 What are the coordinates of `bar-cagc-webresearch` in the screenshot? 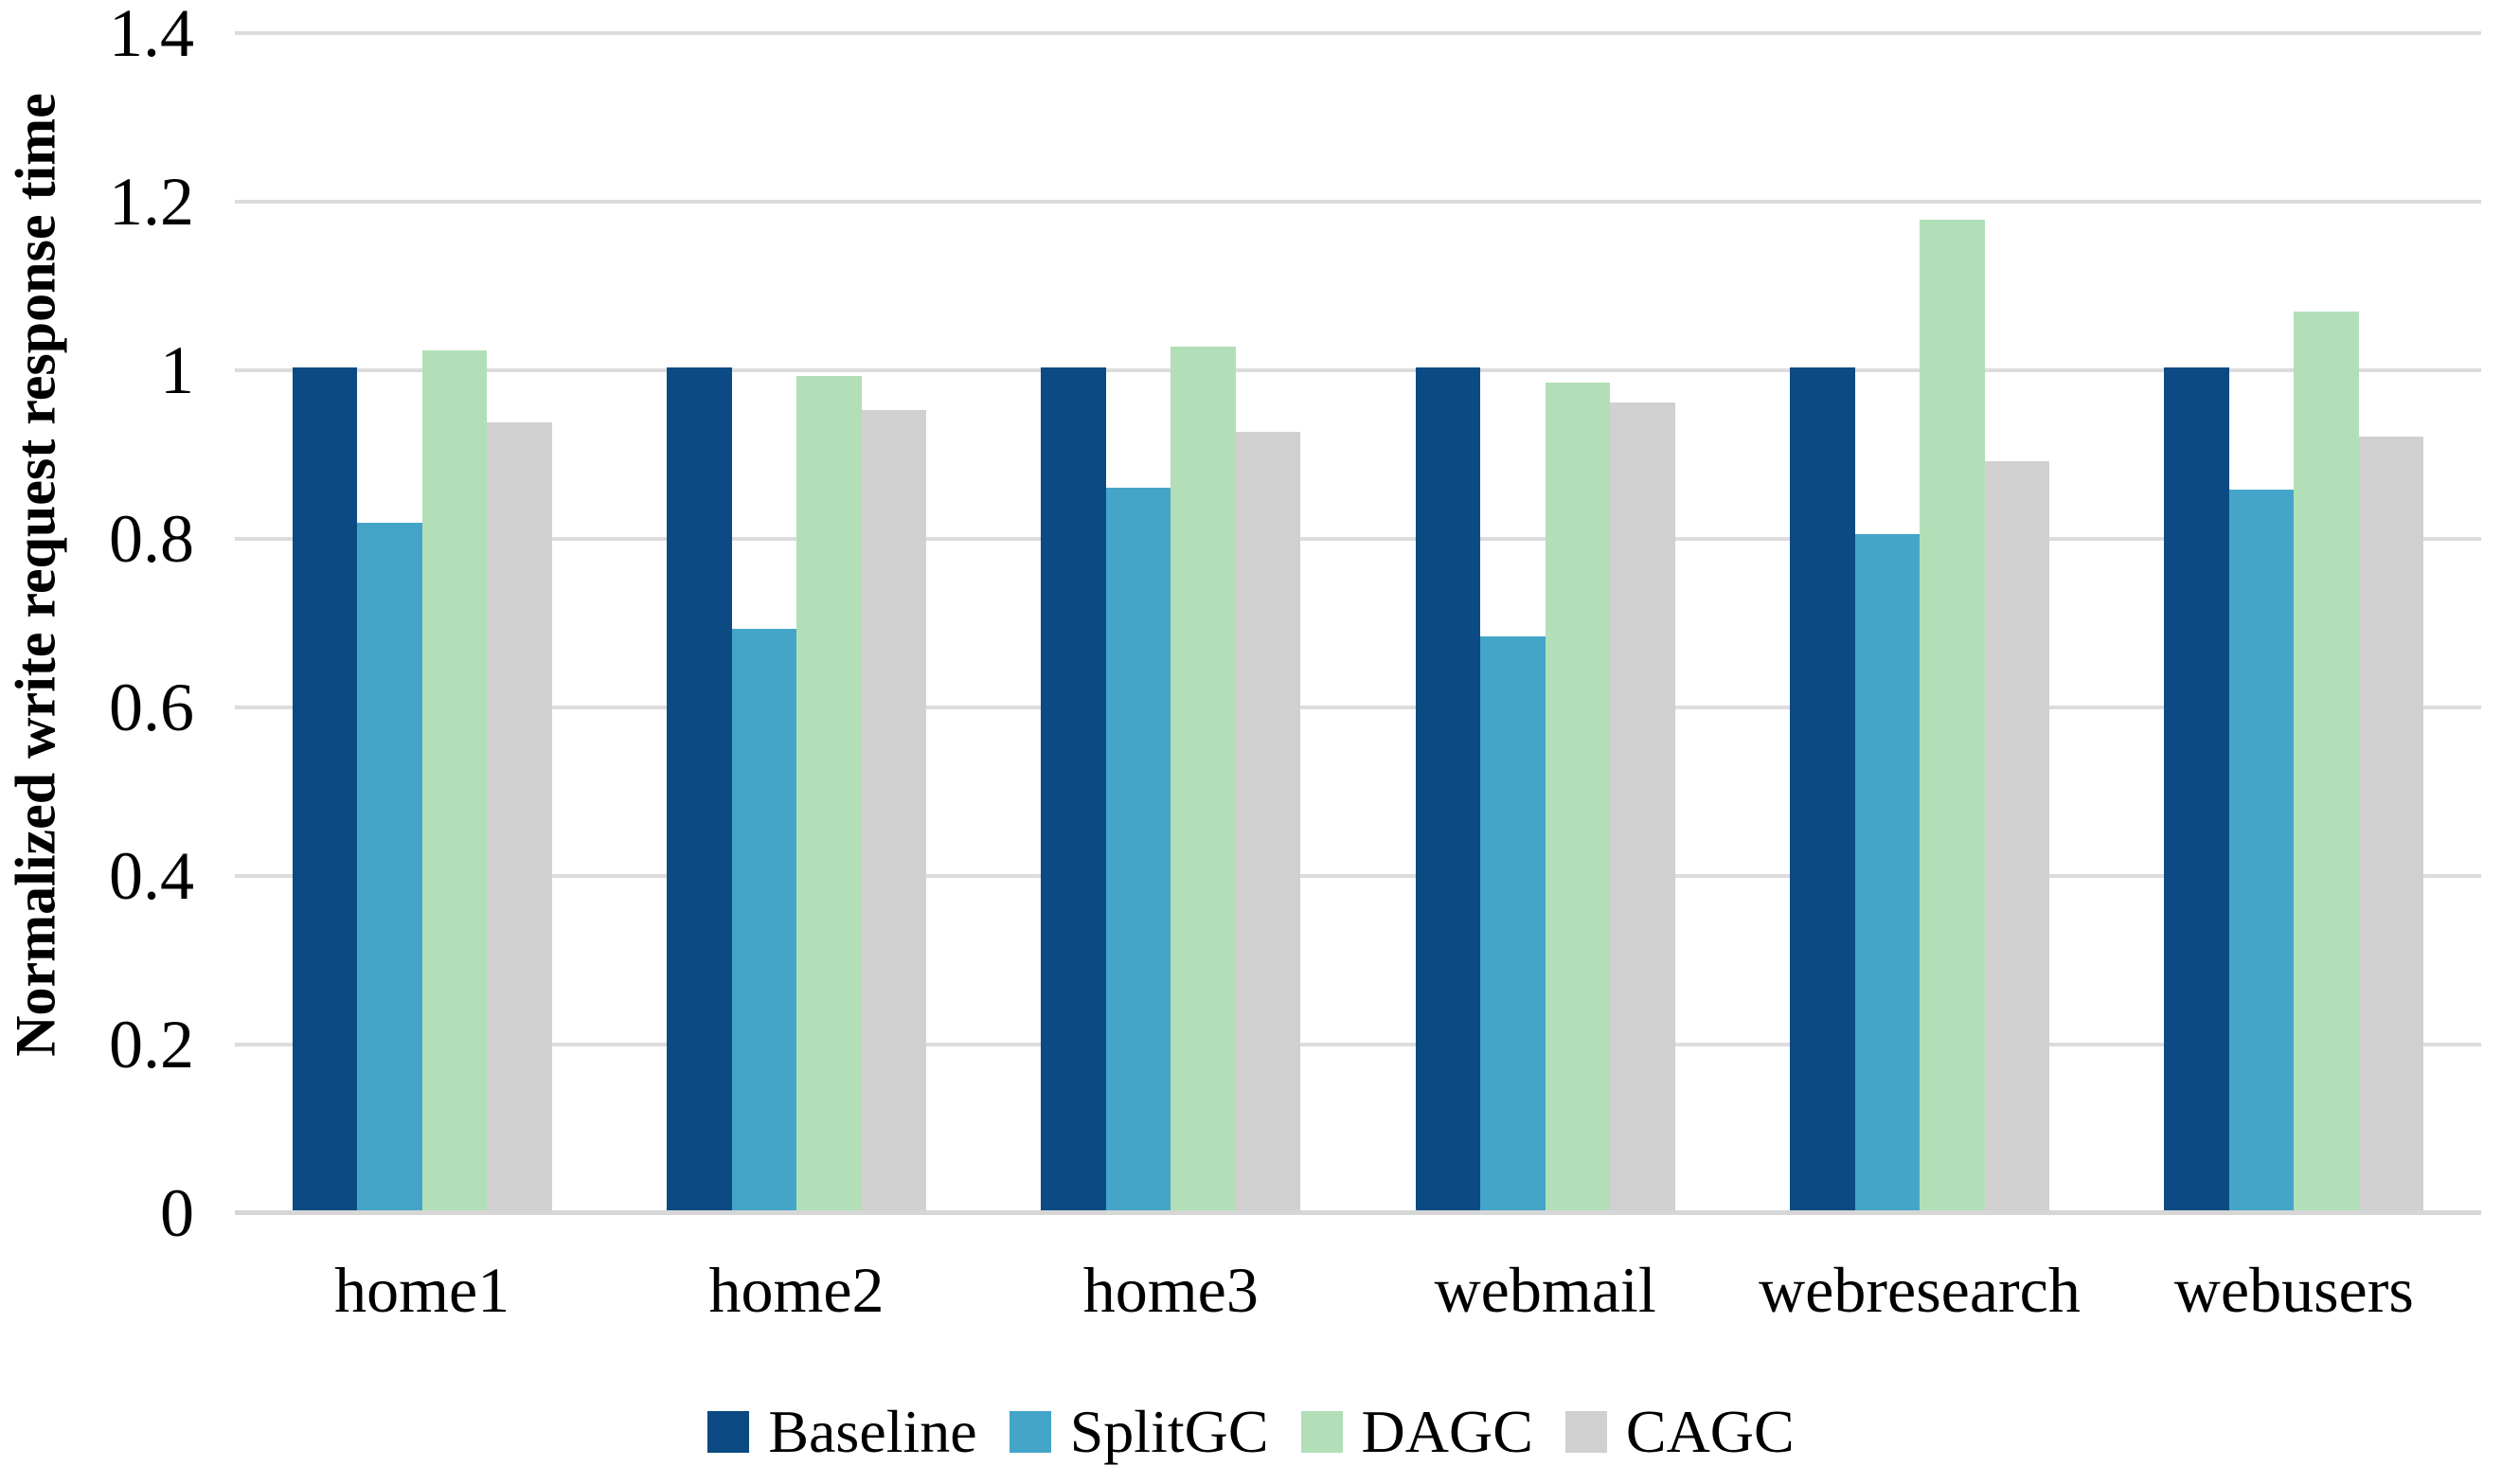 It's located at (2016, 835).